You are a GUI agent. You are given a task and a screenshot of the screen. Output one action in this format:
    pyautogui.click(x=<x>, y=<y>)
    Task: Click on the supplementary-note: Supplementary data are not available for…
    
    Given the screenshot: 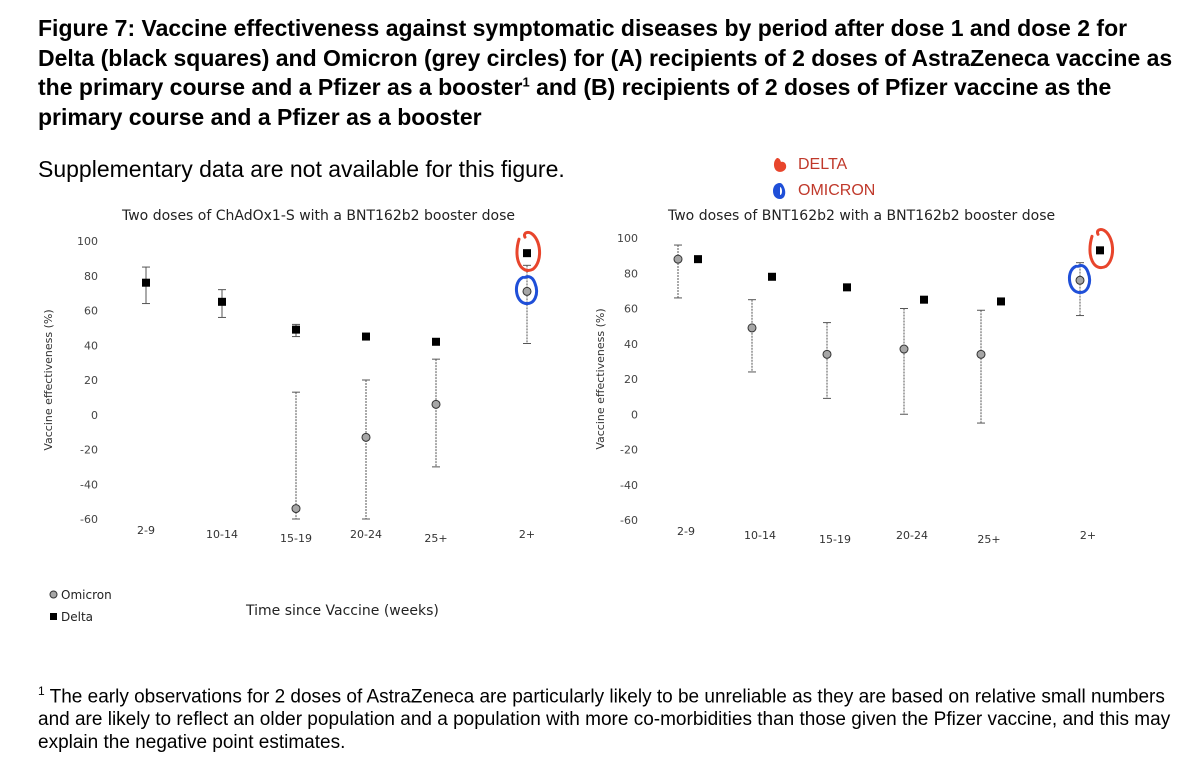 What is the action you would take?
    pyautogui.click(x=301, y=169)
    